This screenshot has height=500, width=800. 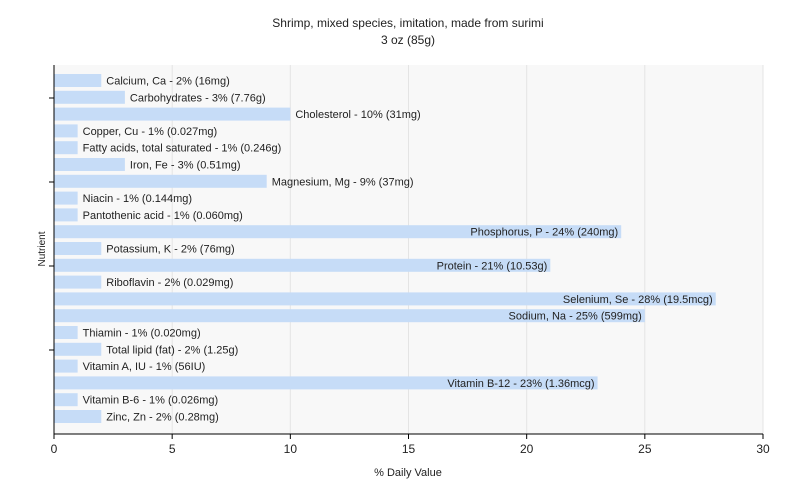 I want to click on bar-label: Cholesterol - 10% (31mg), so click(x=357, y=115).